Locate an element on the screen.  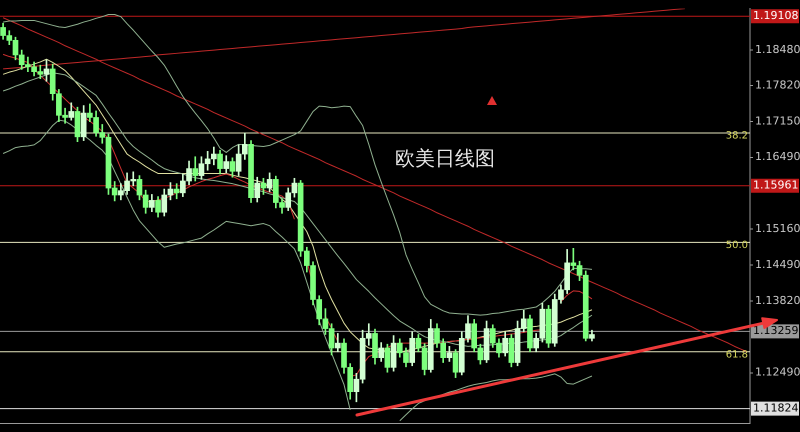
y-tick-label: 1.17820 is located at coordinates (777, 85).